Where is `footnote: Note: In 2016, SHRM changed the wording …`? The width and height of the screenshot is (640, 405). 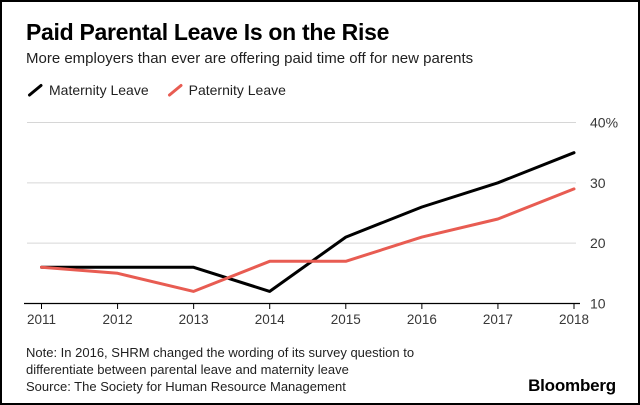 footnote: Note: In 2016, SHRM changed the wording … is located at coordinates (220, 369).